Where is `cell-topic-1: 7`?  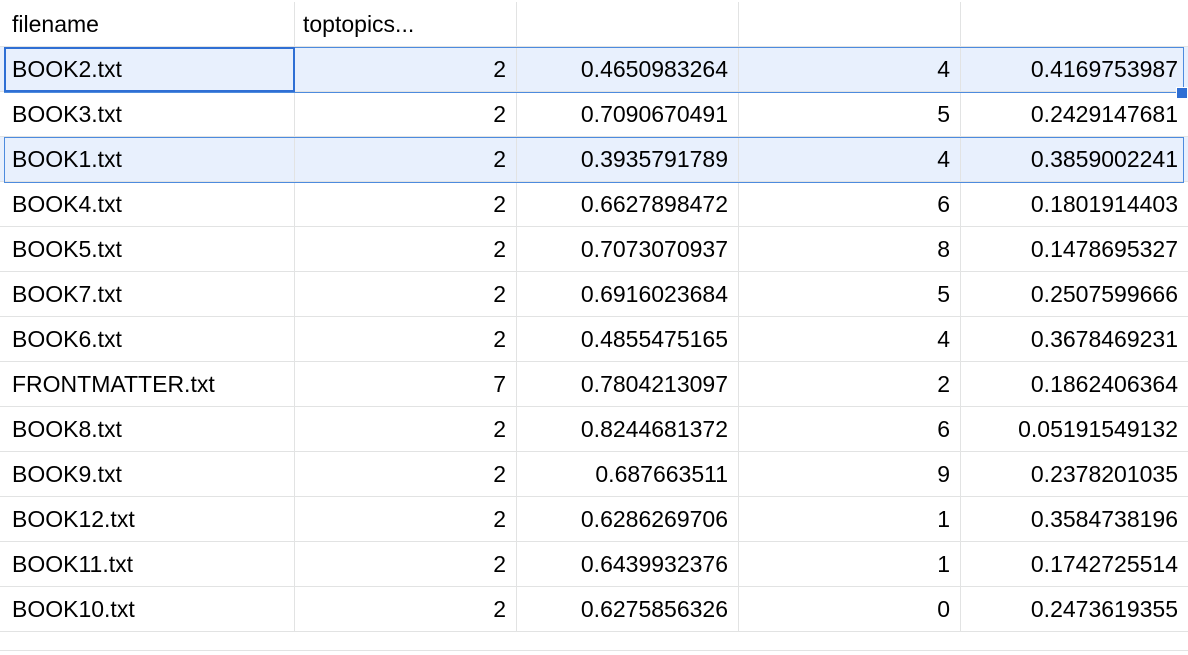
cell-topic-1: 7 is located at coordinates (406, 384).